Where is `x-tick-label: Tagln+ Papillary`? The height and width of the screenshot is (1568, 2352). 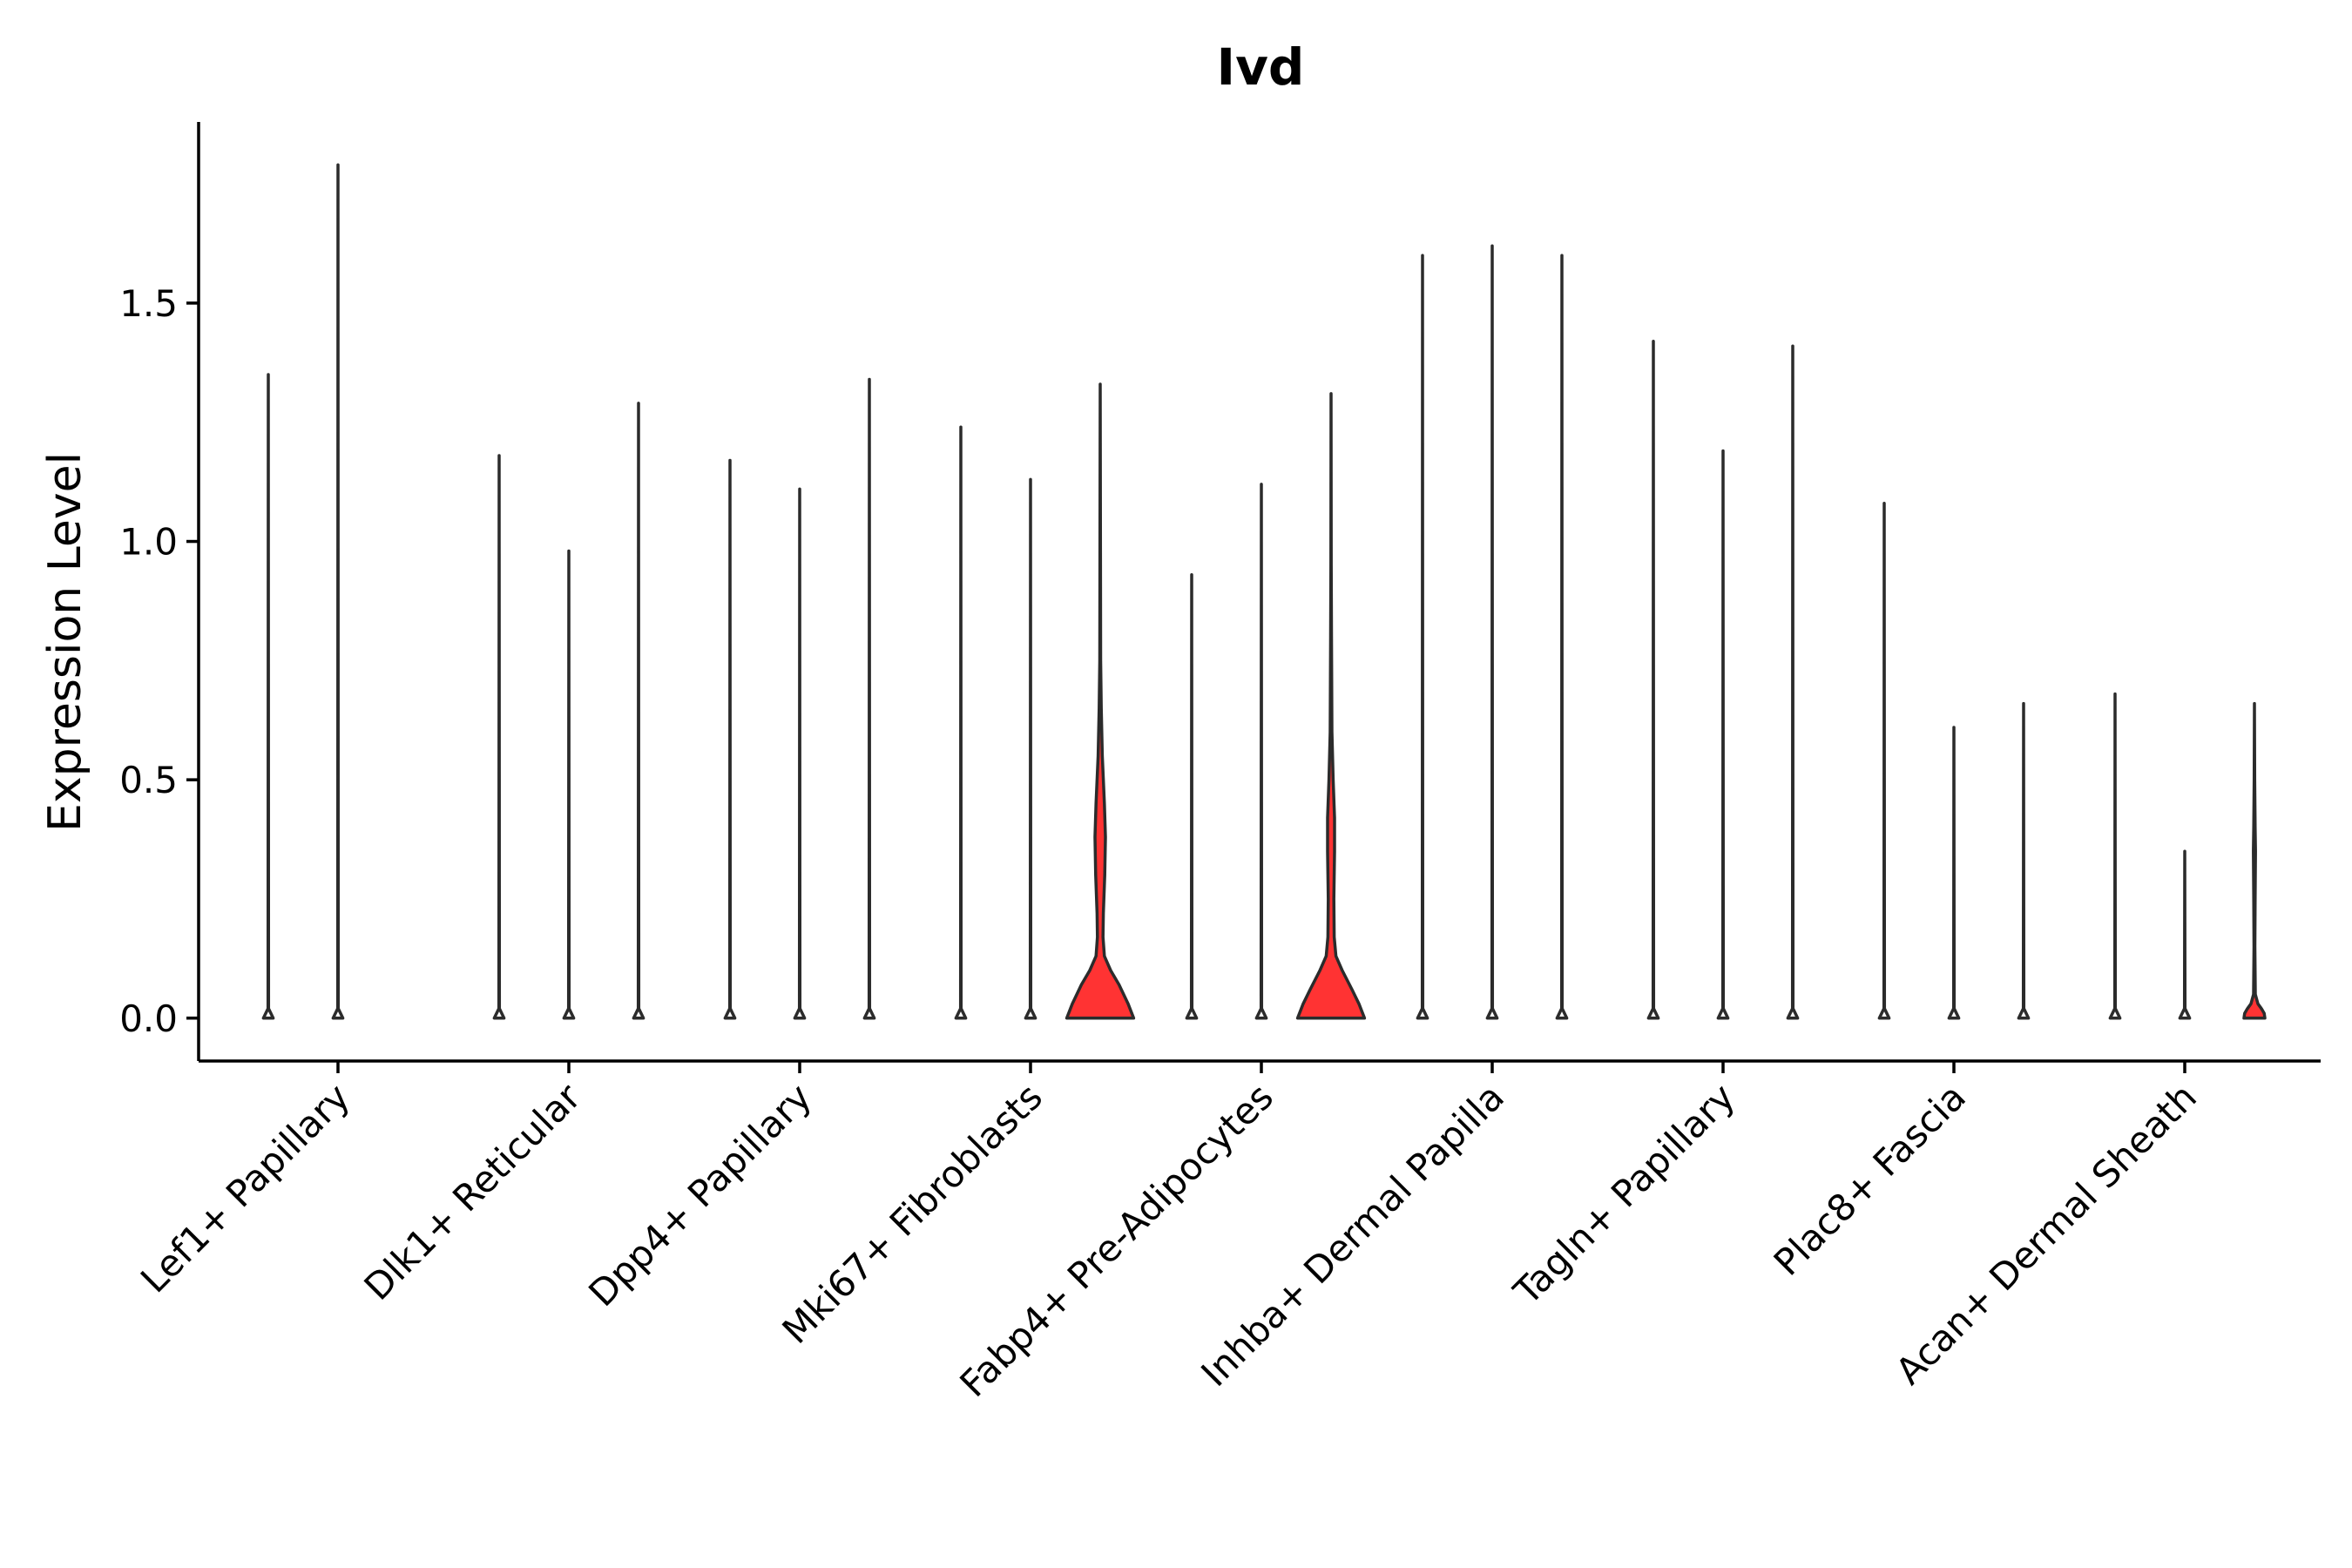
x-tick-label: Tagln+ Papillary is located at coordinates (1624, 1194).